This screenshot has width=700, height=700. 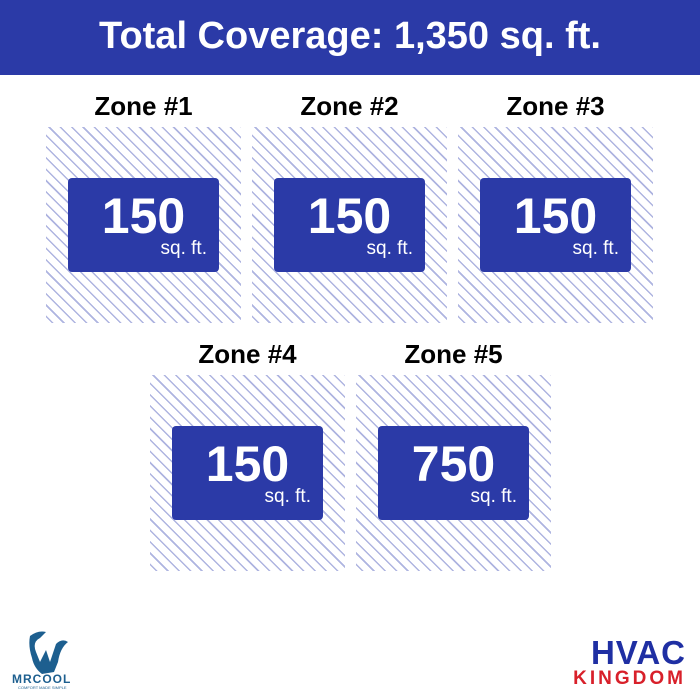 I want to click on hvac-kingdom-logo: HVAC KINGDOM, so click(x=629, y=662).